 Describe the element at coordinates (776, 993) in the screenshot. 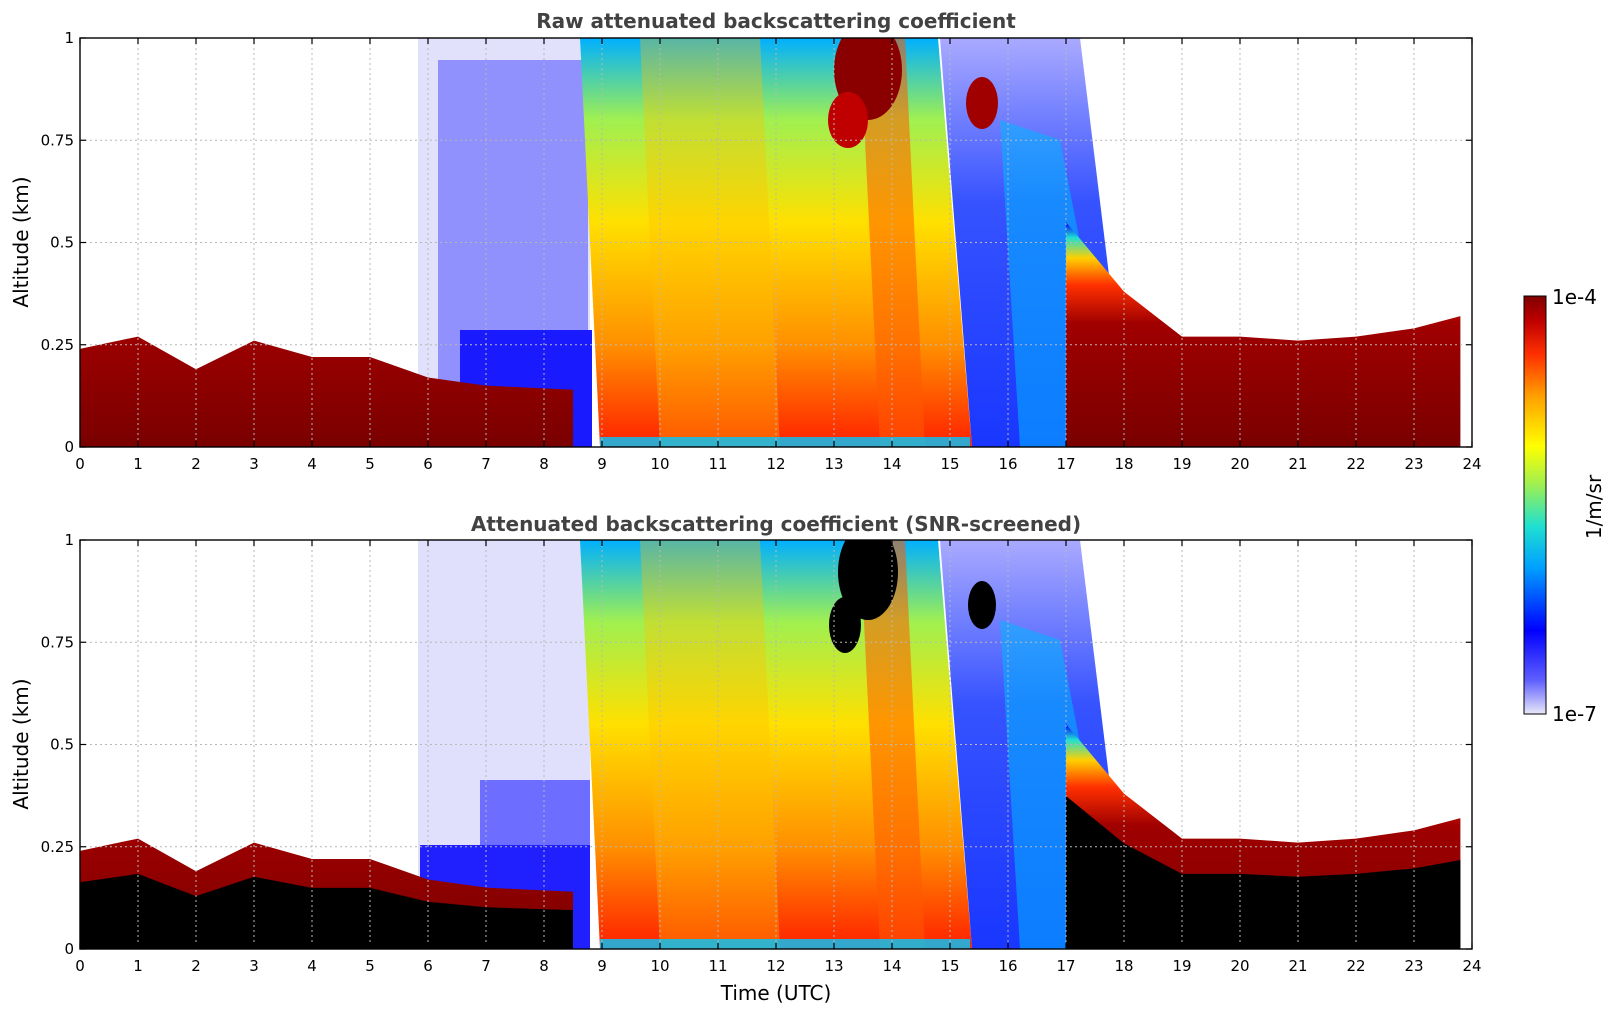

I see `x-axis-label: Time (UTC)` at that location.